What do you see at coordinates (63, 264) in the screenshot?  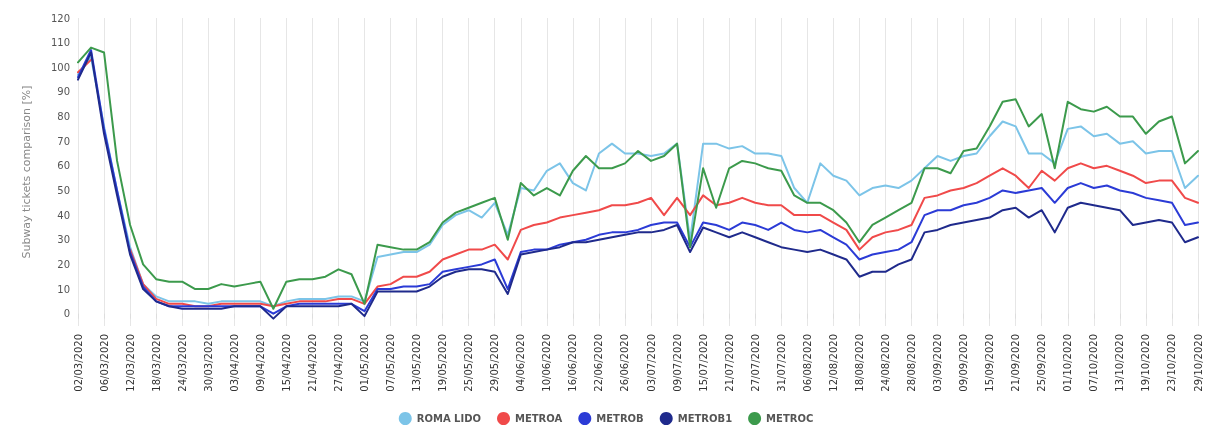 I see `y-tick-label: 20` at bounding box center [63, 264].